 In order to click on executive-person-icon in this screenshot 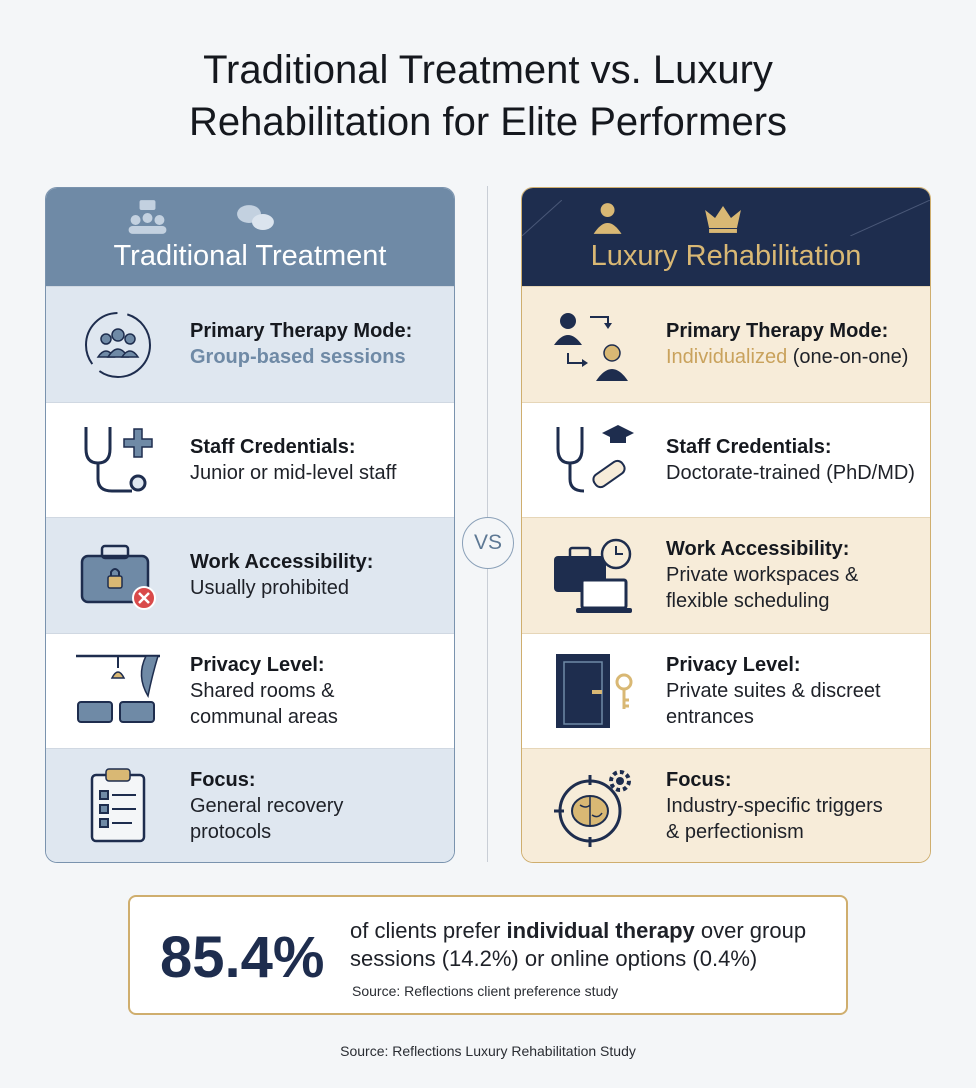, I will do `click(607, 218)`.